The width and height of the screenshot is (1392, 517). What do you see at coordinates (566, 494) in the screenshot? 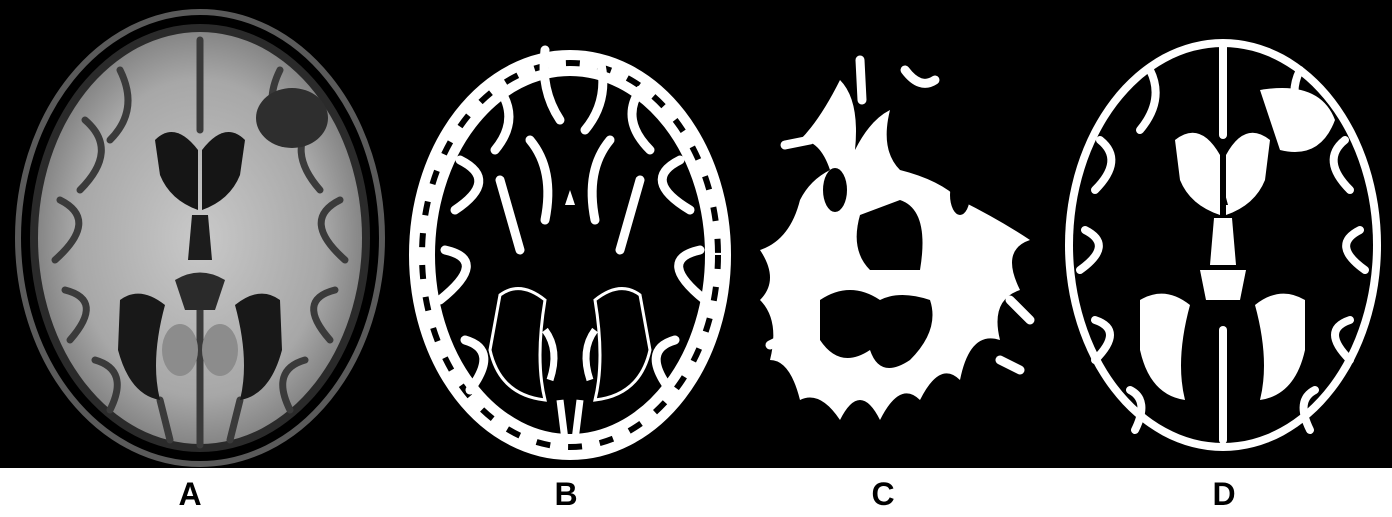
I see `panel-b-label: B` at bounding box center [566, 494].